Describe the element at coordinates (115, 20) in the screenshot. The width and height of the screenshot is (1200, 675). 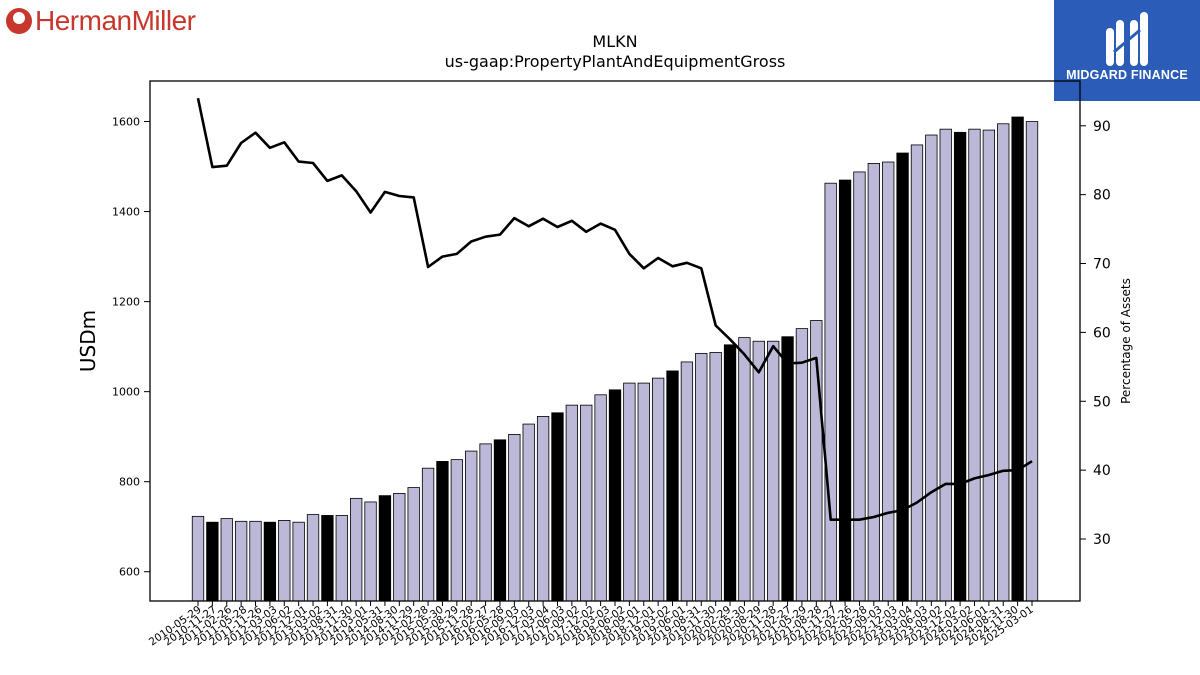
I see `hermanmiller-logo-text: HermanMiller` at that location.